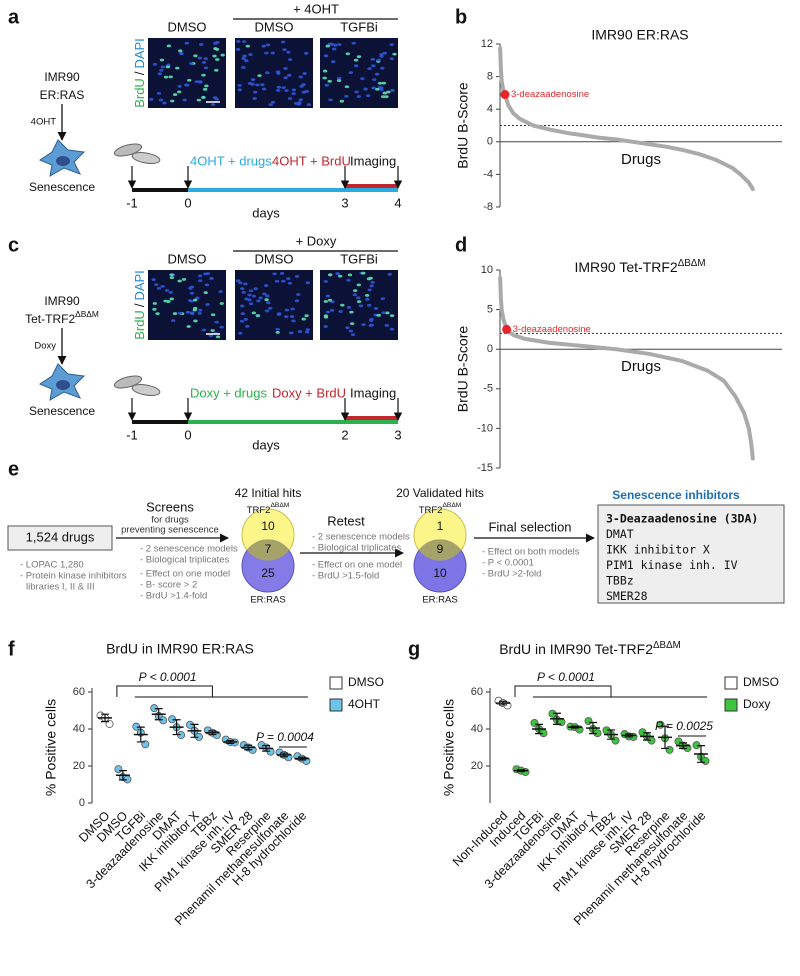 The height and width of the screenshot is (976, 800). Describe the element at coordinates (487, 44) in the screenshot. I see `y-tick-label: 12` at that location.